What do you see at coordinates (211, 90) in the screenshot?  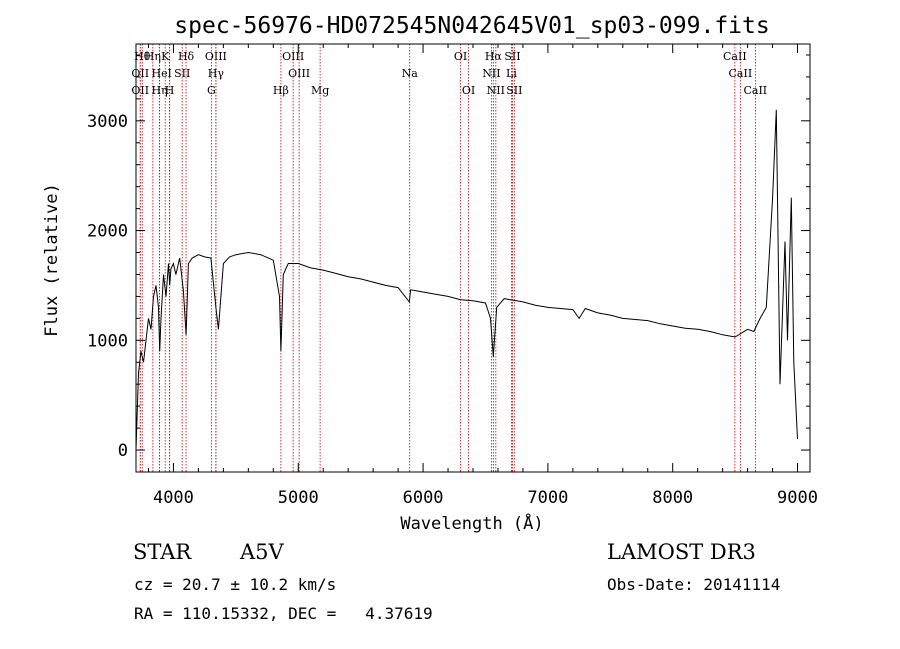 I see `line-label: G` at bounding box center [211, 90].